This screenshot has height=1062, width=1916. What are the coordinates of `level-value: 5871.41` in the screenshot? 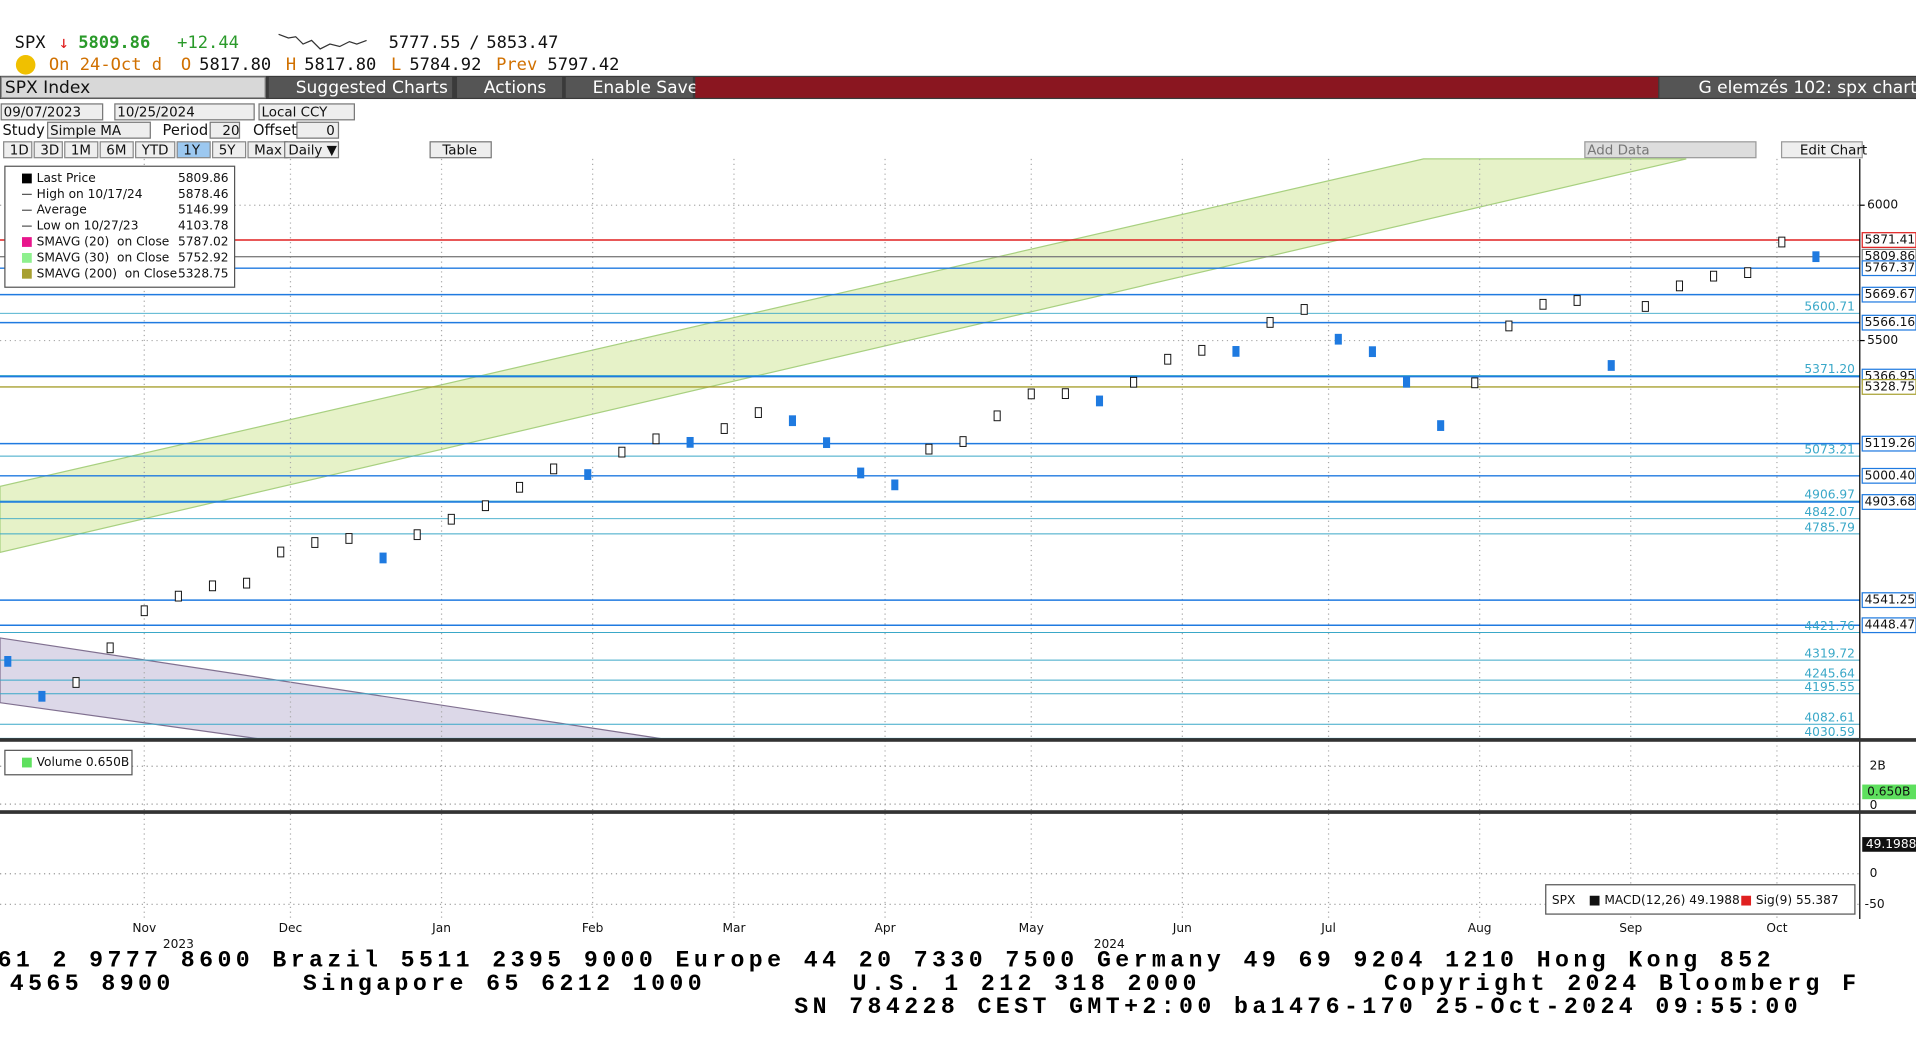 It's located at (1890, 240).